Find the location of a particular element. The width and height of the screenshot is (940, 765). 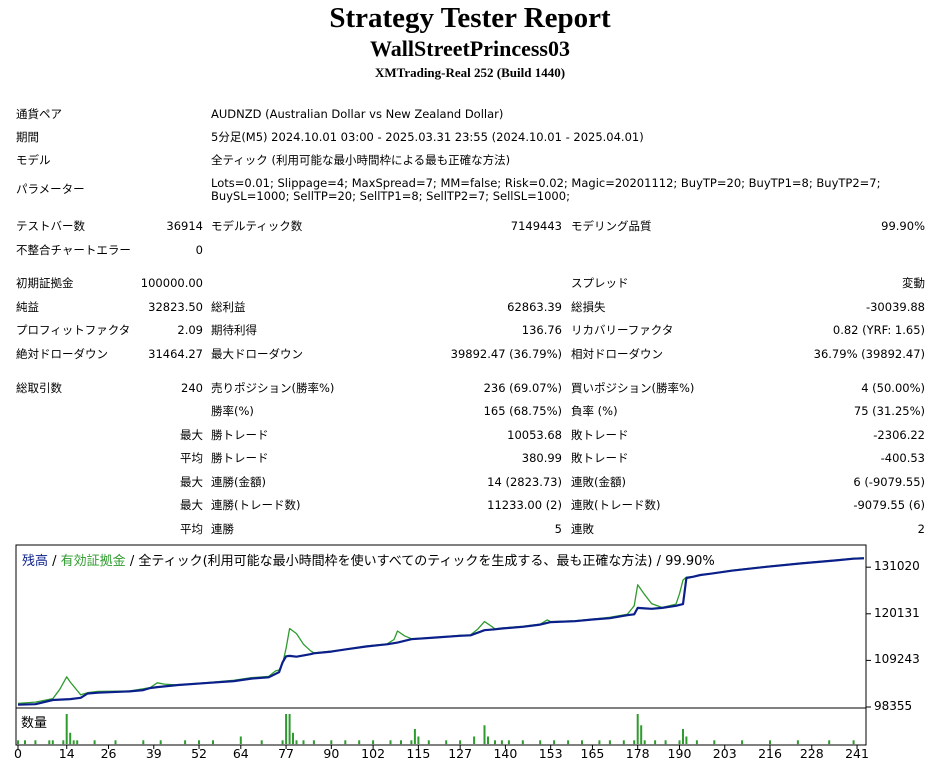

mismatch-value: 0 is located at coordinates (199, 250).